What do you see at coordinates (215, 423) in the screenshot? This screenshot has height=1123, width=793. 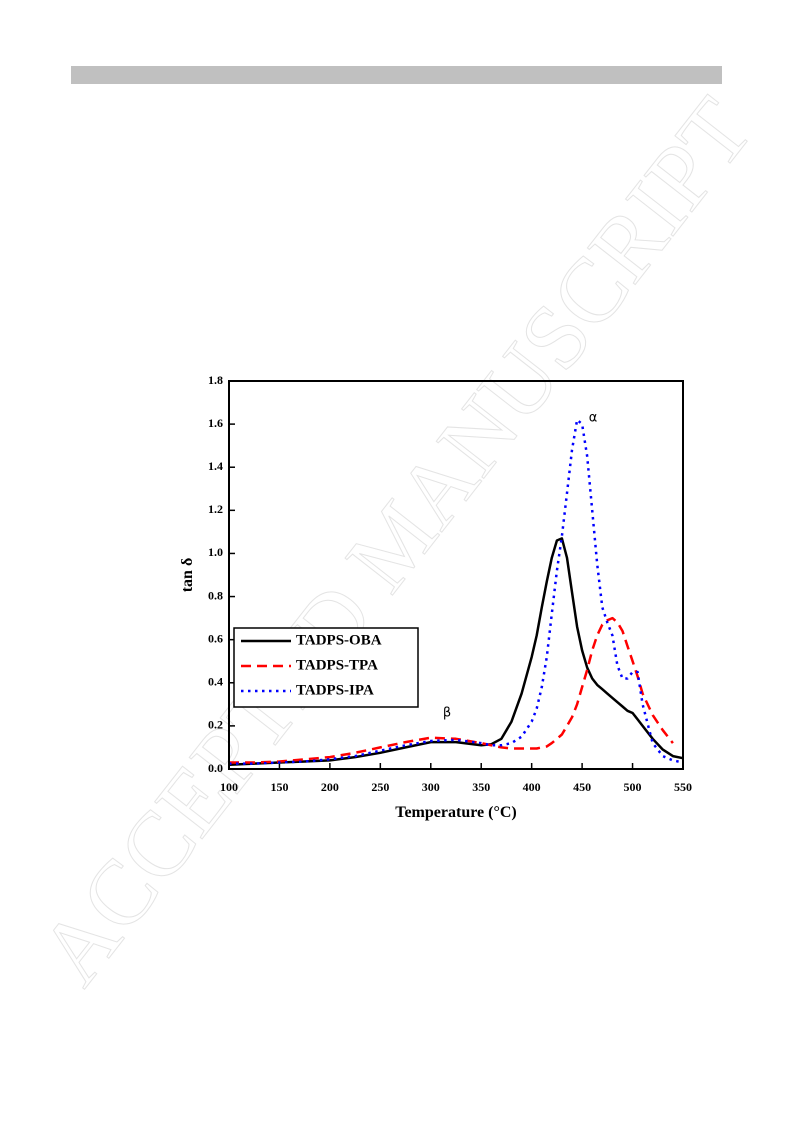 I see `y-tick-label: 1.6` at bounding box center [215, 423].